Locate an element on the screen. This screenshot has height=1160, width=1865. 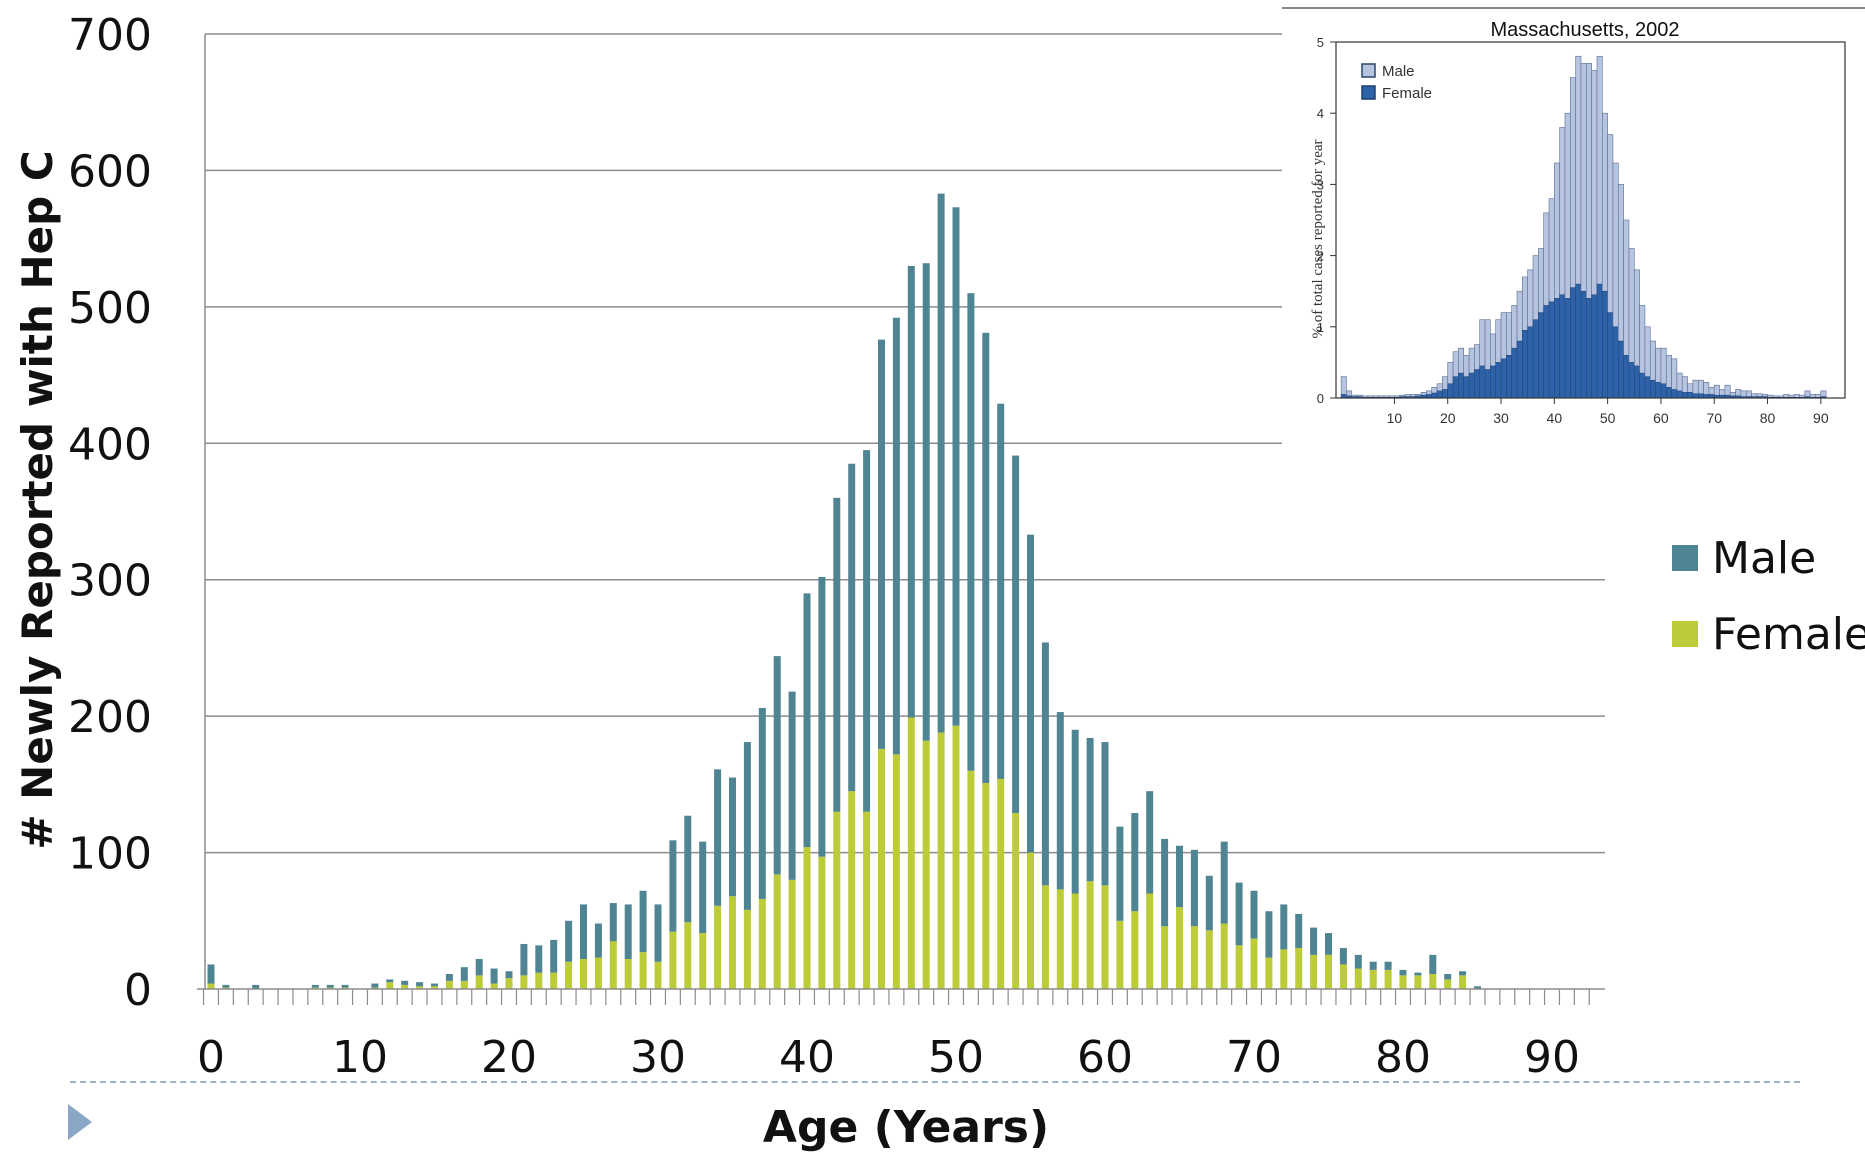
inset-x-tick-label: 70 is located at coordinates (1714, 418).